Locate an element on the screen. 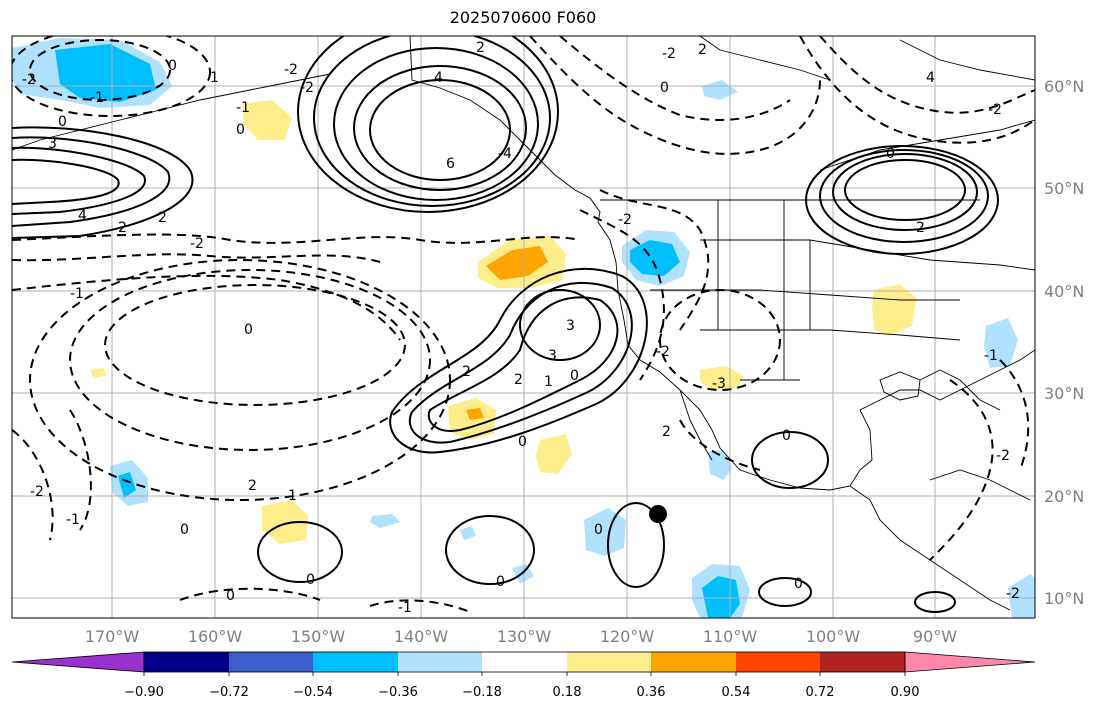 The height and width of the screenshot is (712, 1105). contour-label: -4 is located at coordinates (505, 154).